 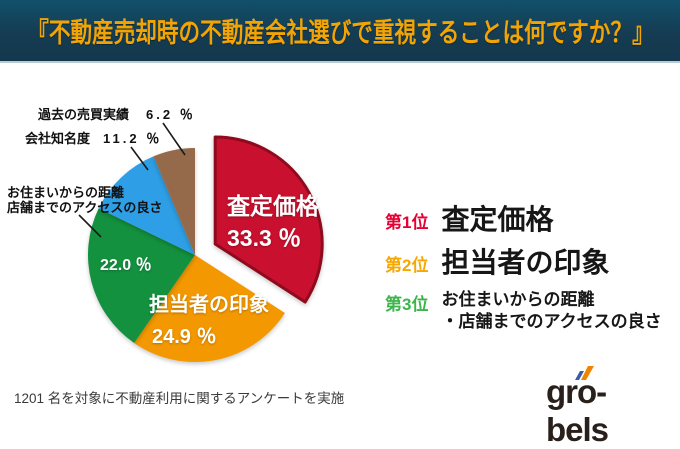 What do you see at coordinates (85, 207) in the screenshot?
I see `label-distance-line2: 店舗までのアクセスの良さ` at bounding box center [85, 207].